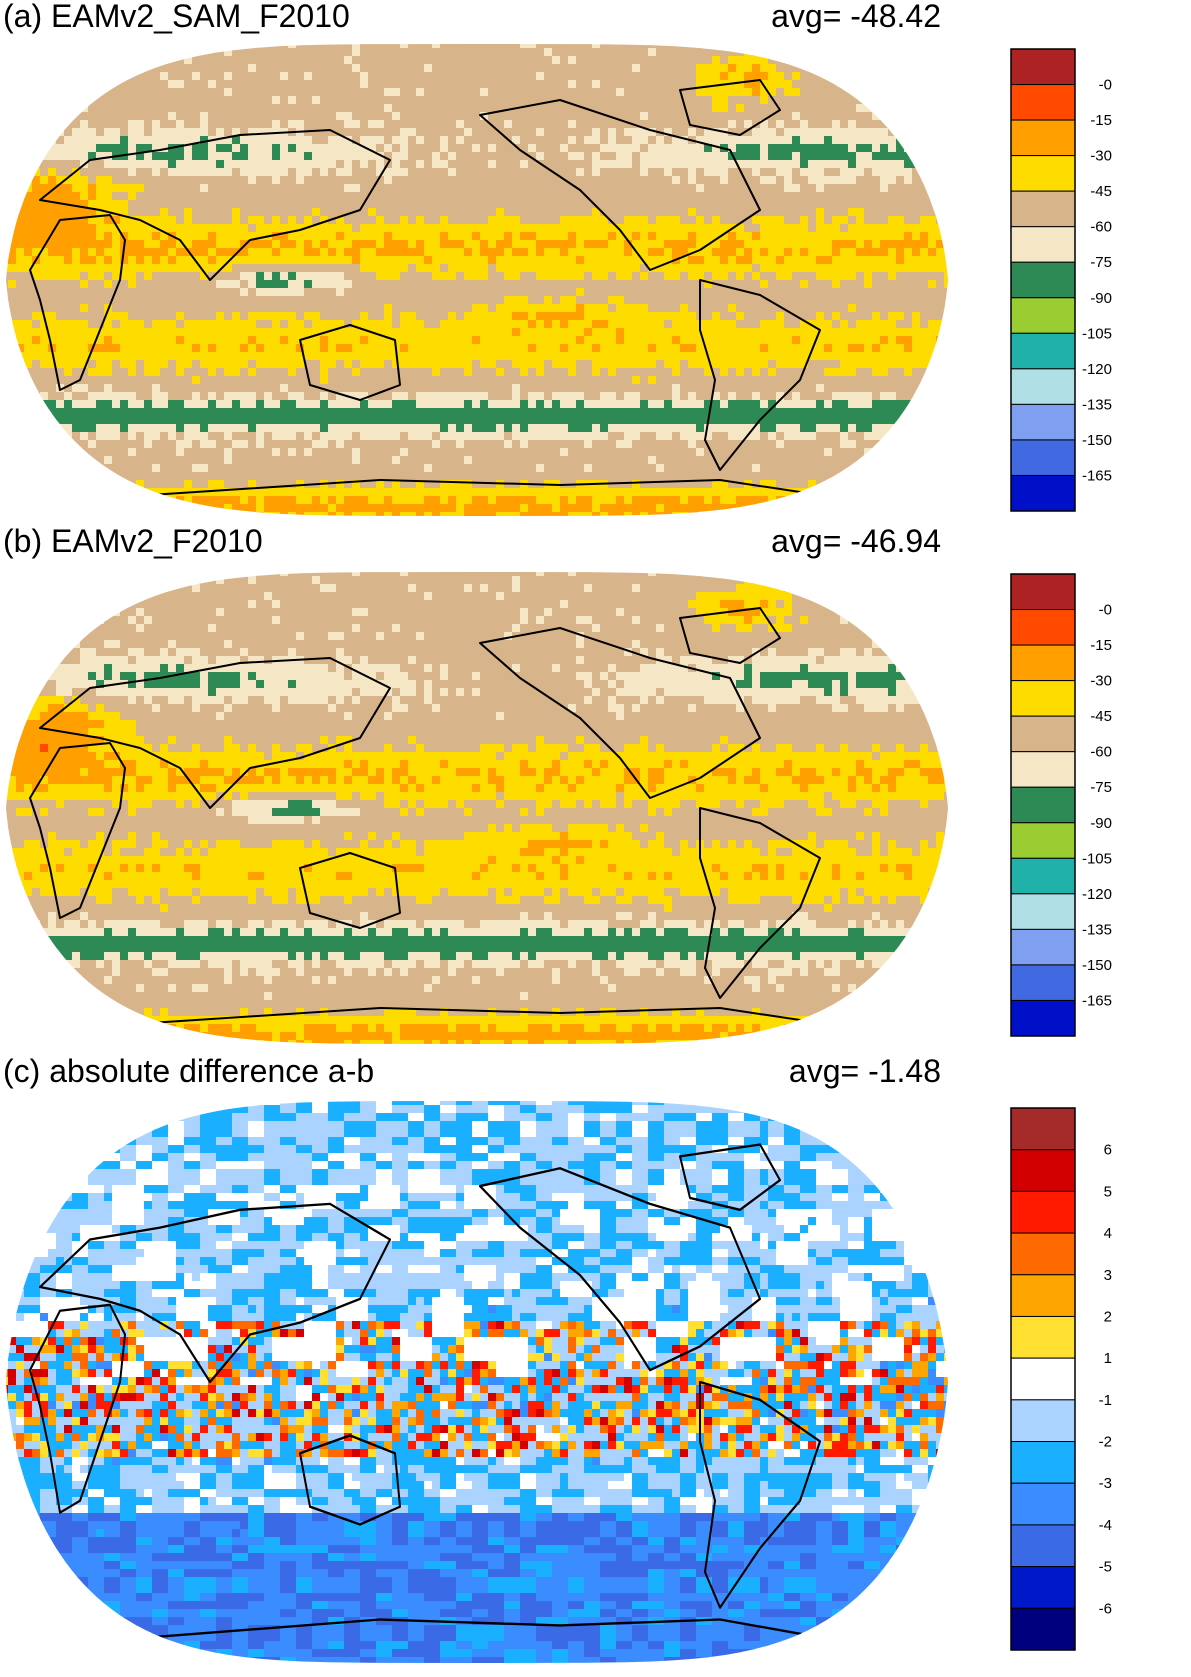 This screenshot has height=1677, width=1191. What do you see at coordinates (1105, 1608) in the screenshot?
I see `colorbar-tick-label: -6` at bounding box center [1105, 1608].